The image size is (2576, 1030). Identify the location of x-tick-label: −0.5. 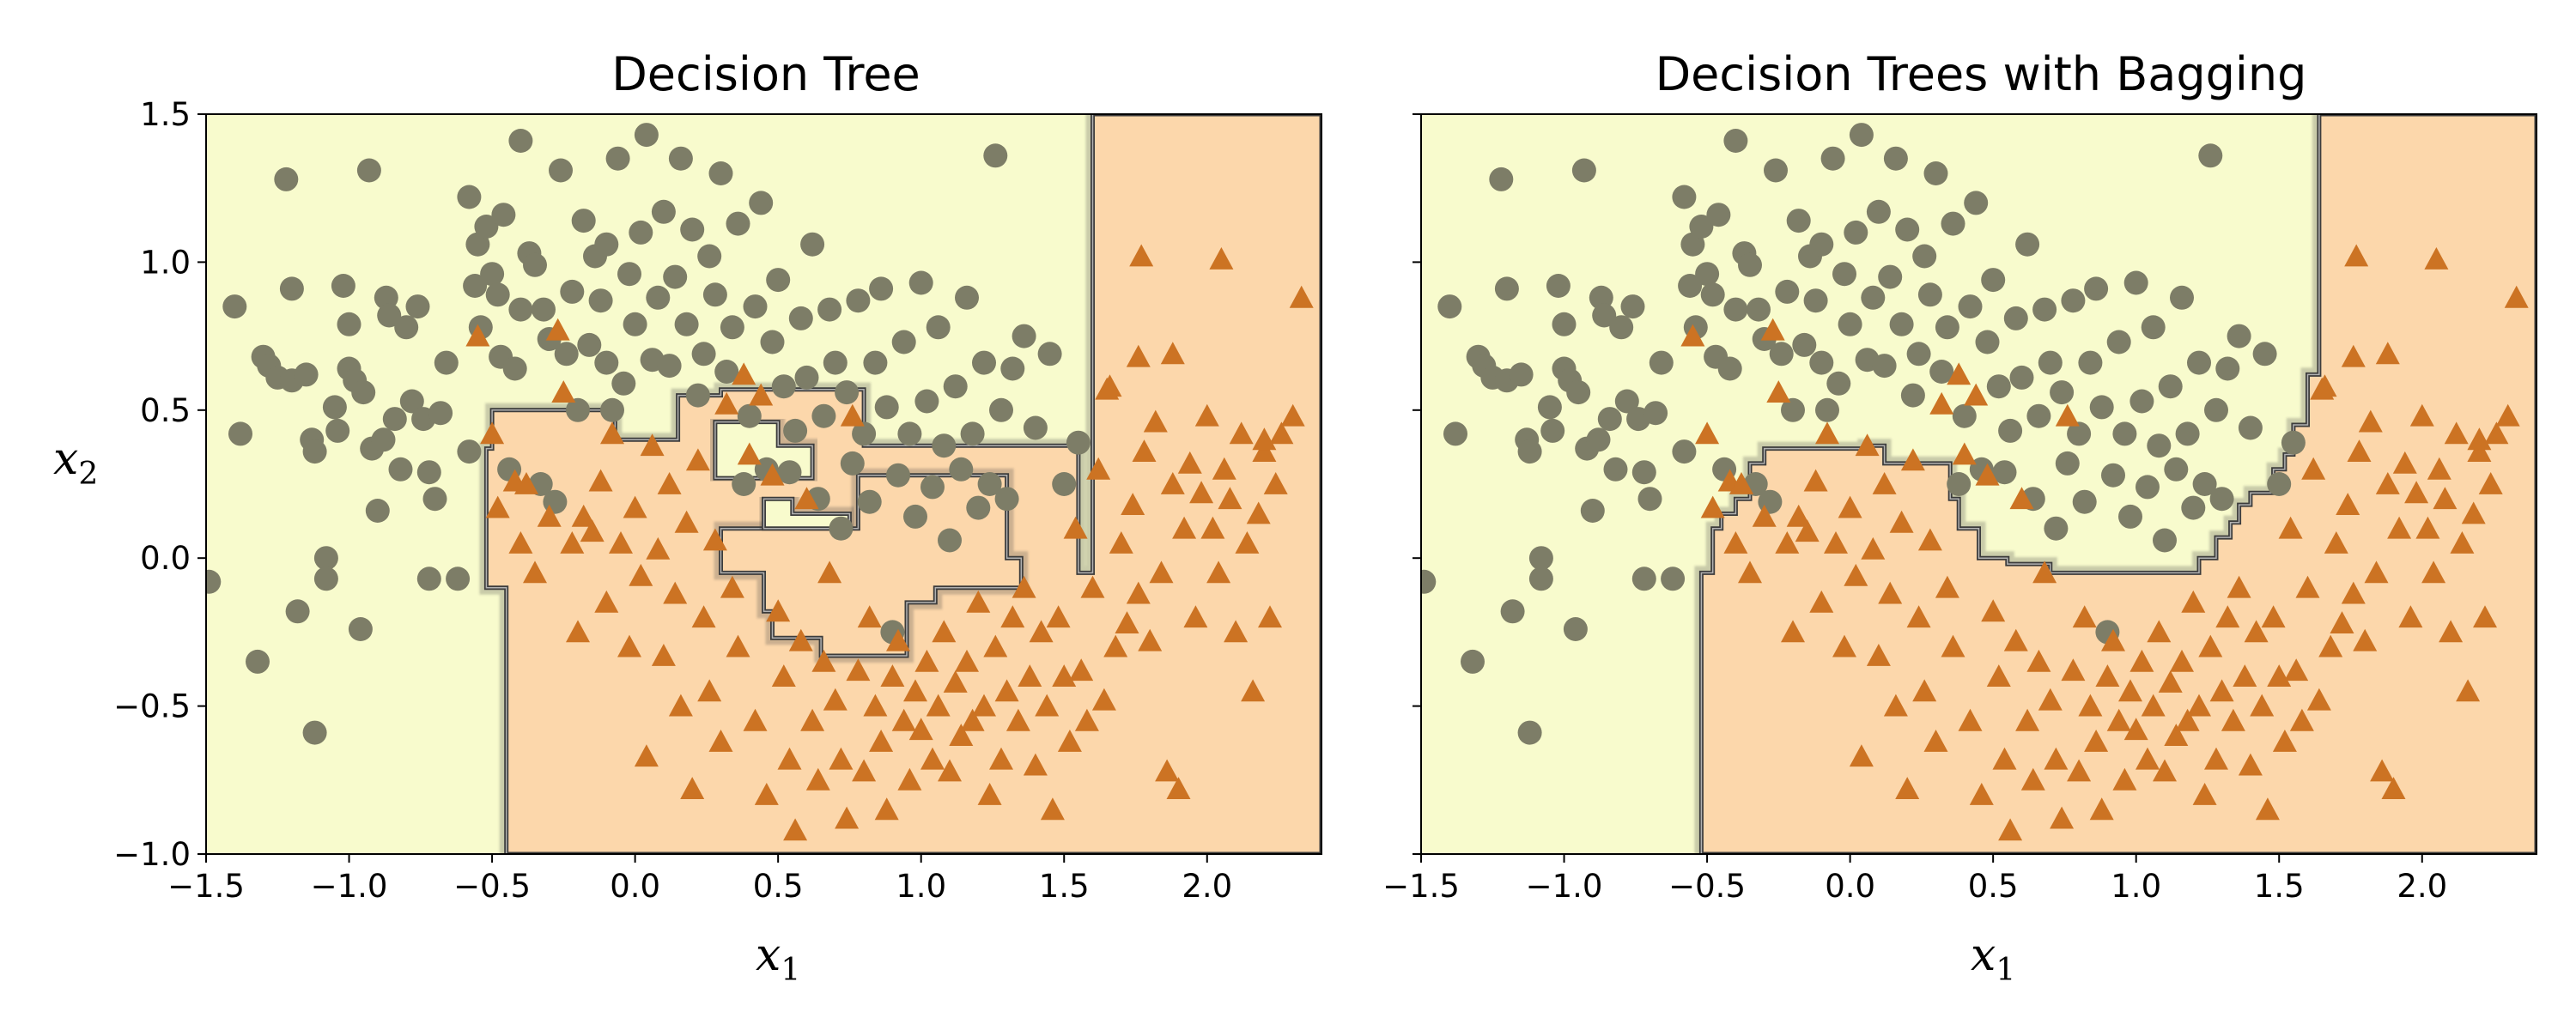
(1707, 886).